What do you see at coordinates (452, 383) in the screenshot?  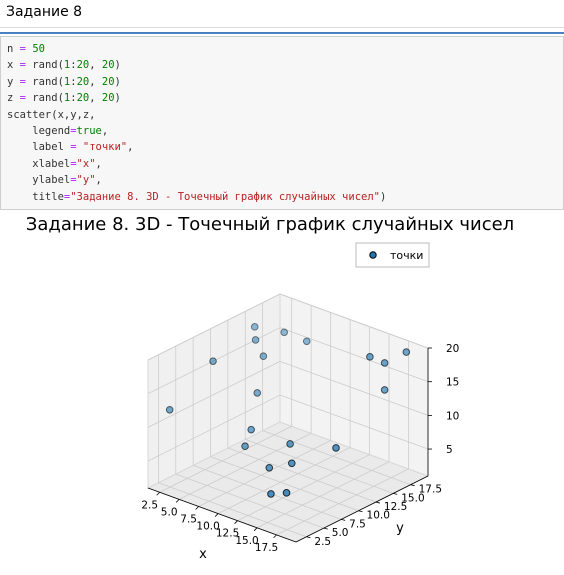 I see `z-tick-label: 15` at bounding box center [452, 383].